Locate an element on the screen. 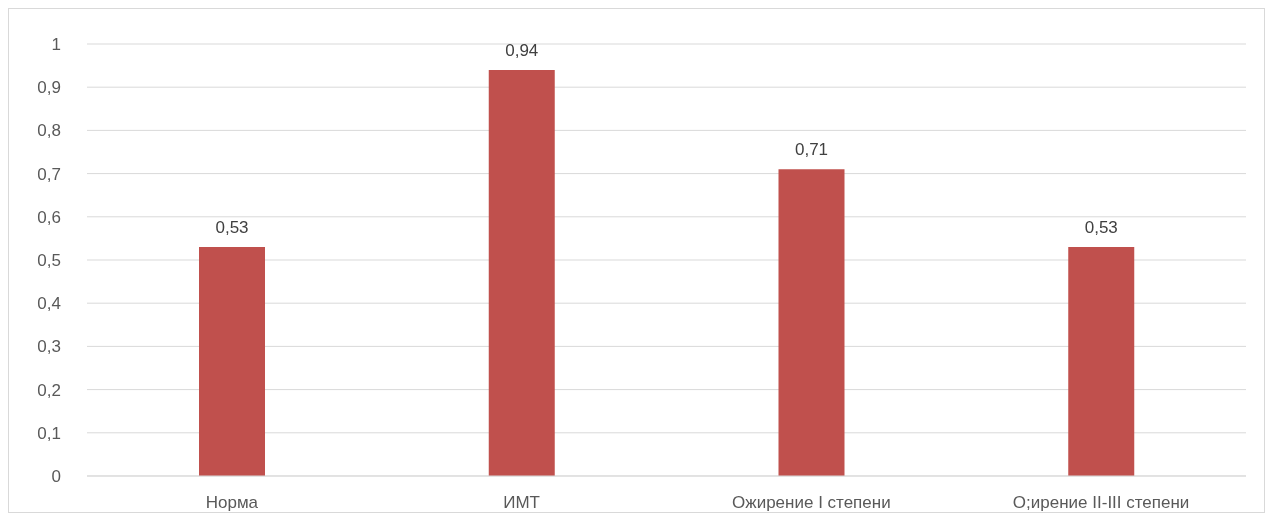 Image resolution: width=1273 pixels, height=521 pixels. y-tick-label: 0,9 is located at coordinates (49, 88).